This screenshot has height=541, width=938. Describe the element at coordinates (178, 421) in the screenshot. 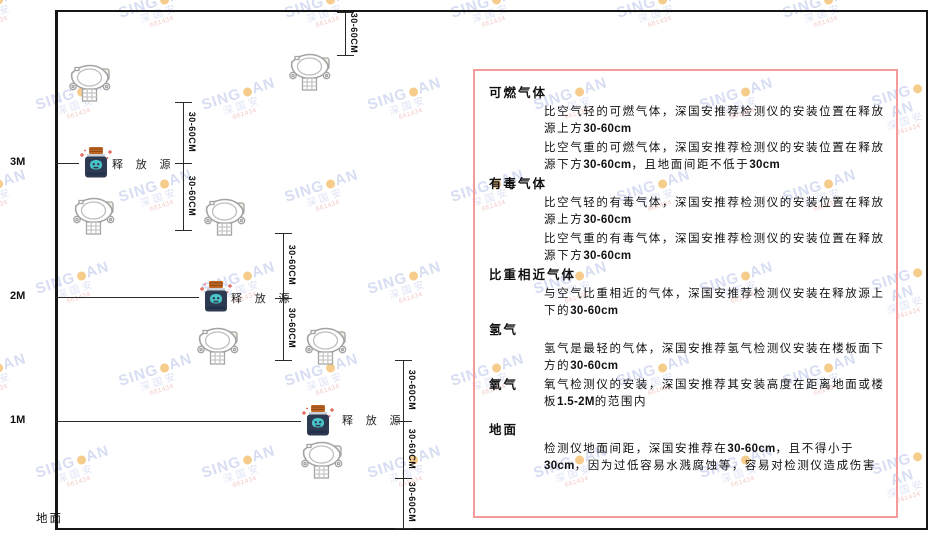

I see `height-line-1m` at that location.